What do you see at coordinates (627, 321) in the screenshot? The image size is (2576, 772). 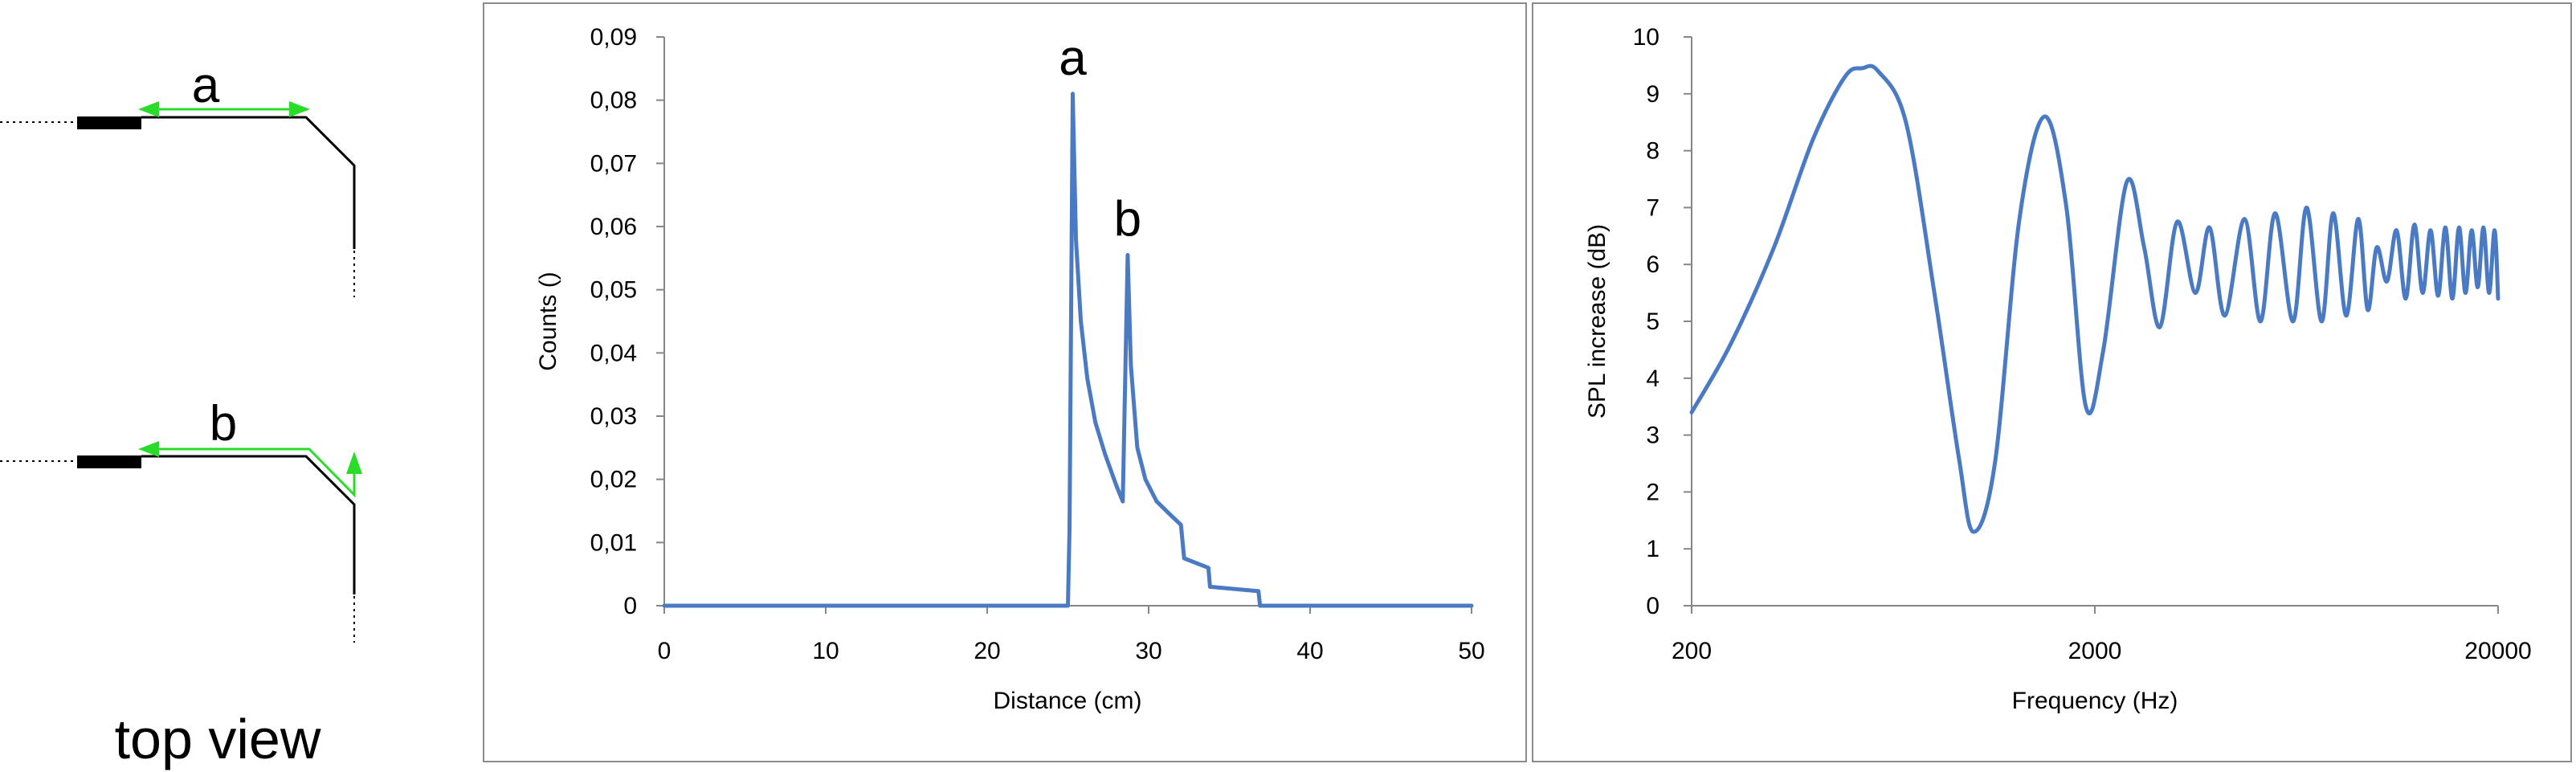 I see `chart1-y-ticks: 0 0,01 0,02 0,03 0,04 0,05 0,06 0,07 0,08 0,09` at bounding box center [627, 321].